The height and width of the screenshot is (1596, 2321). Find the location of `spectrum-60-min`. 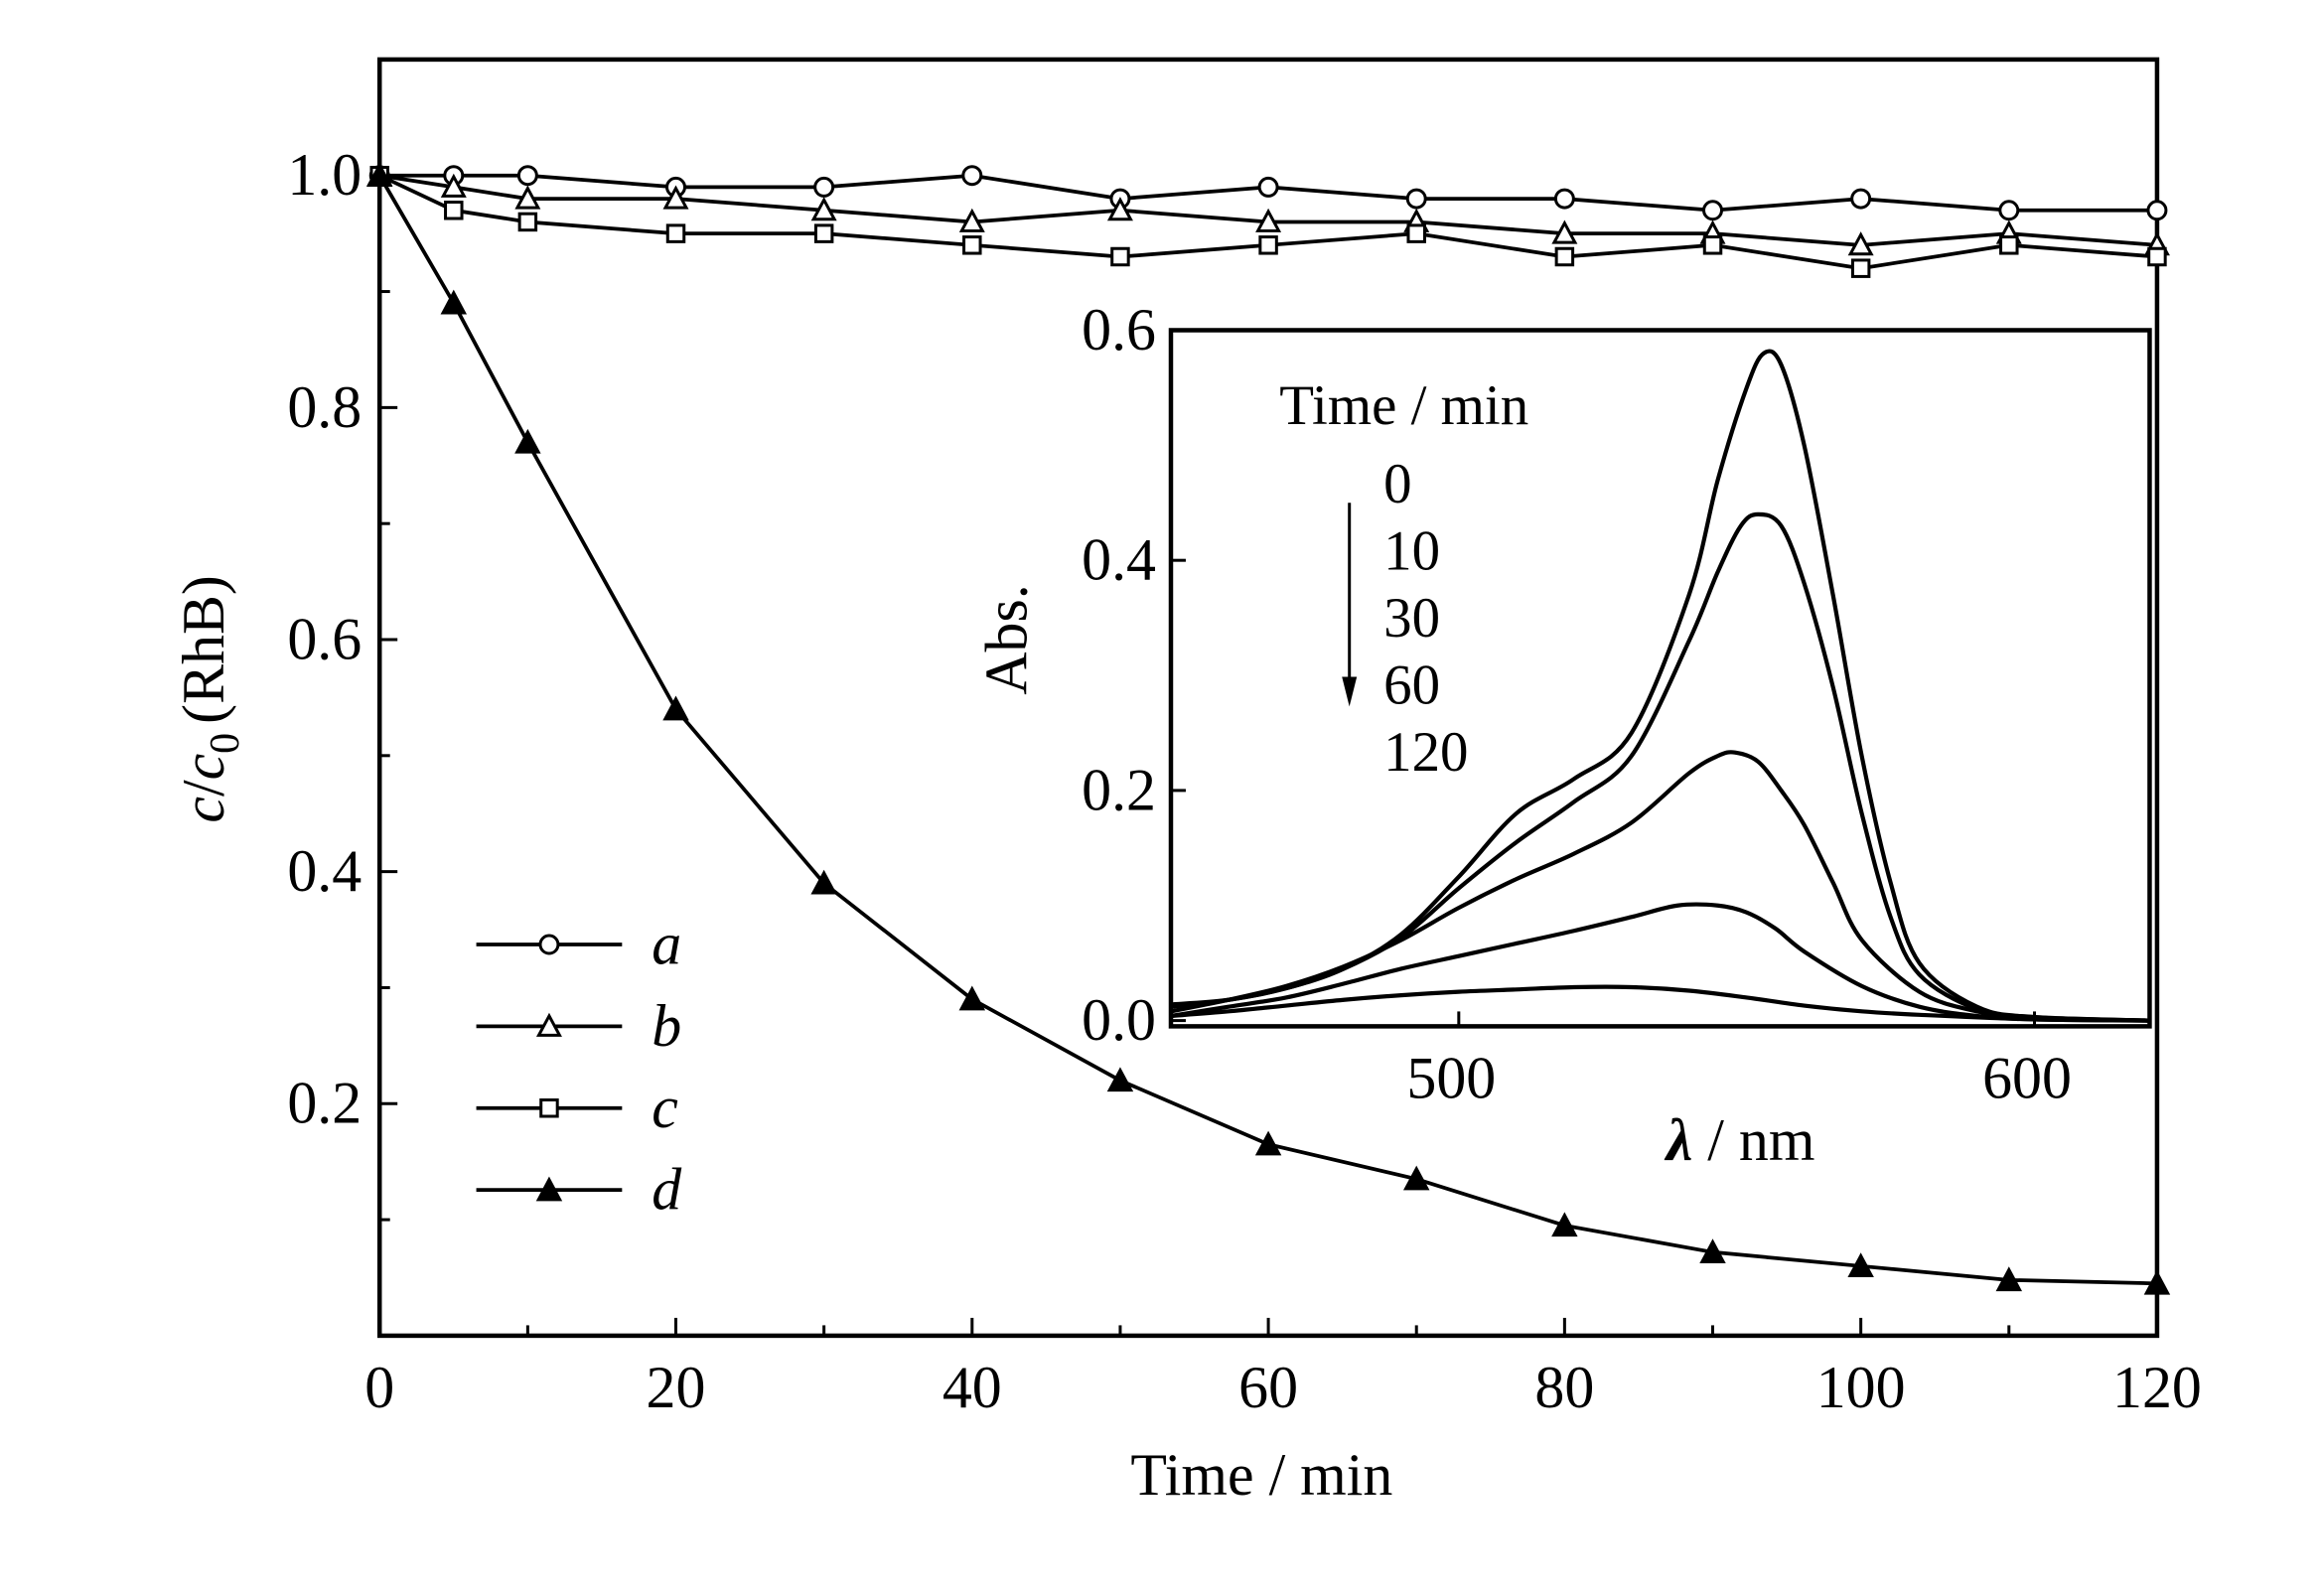

spectrum-60-min is located at coordinates (1660, 963).